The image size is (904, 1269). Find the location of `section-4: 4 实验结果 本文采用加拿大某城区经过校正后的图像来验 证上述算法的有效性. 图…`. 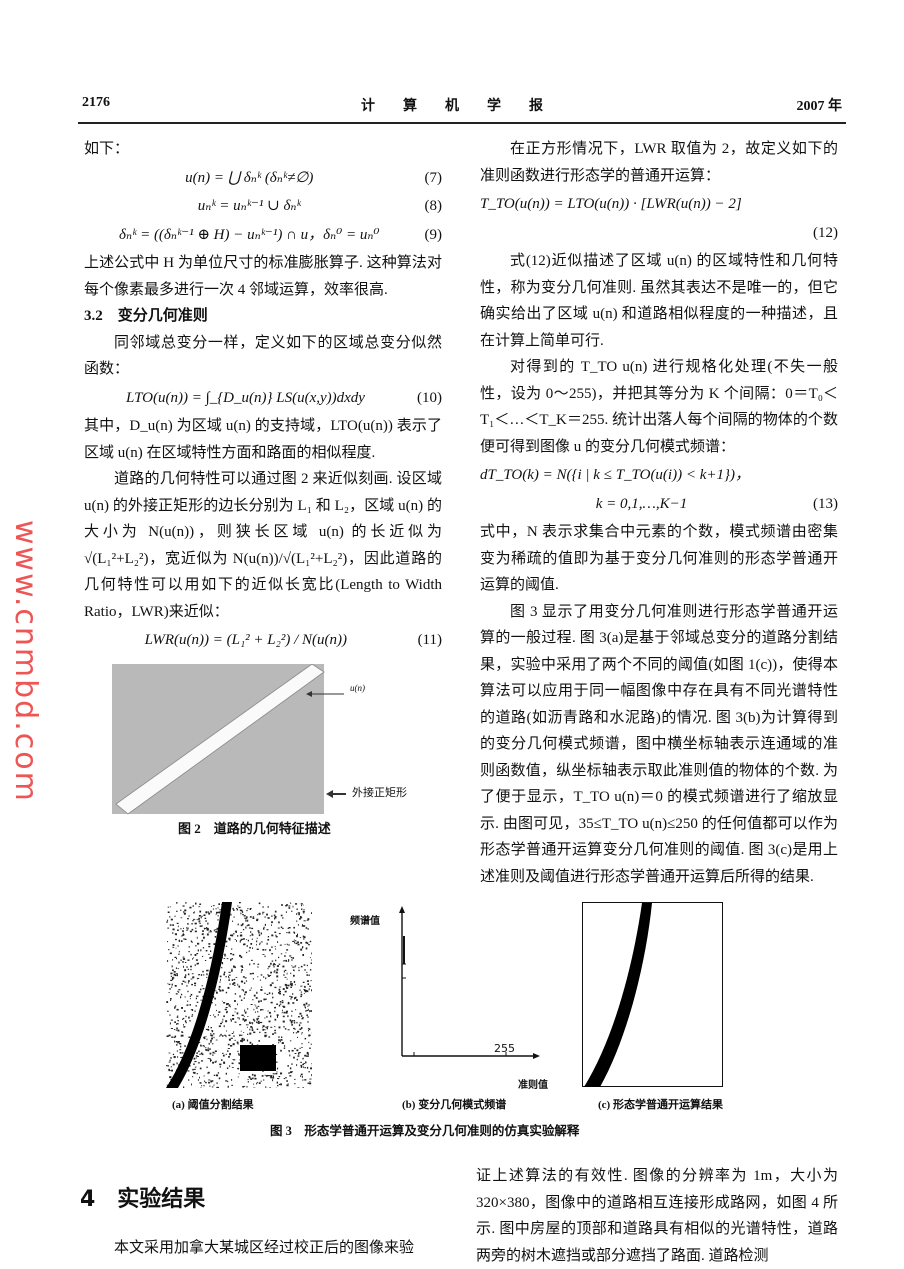

section-4: 4 实验结果 本文采用加拿大某城区经过校正后的图像来验 证上述算法的有效性. 图… is located at coordinates (452, 1216).